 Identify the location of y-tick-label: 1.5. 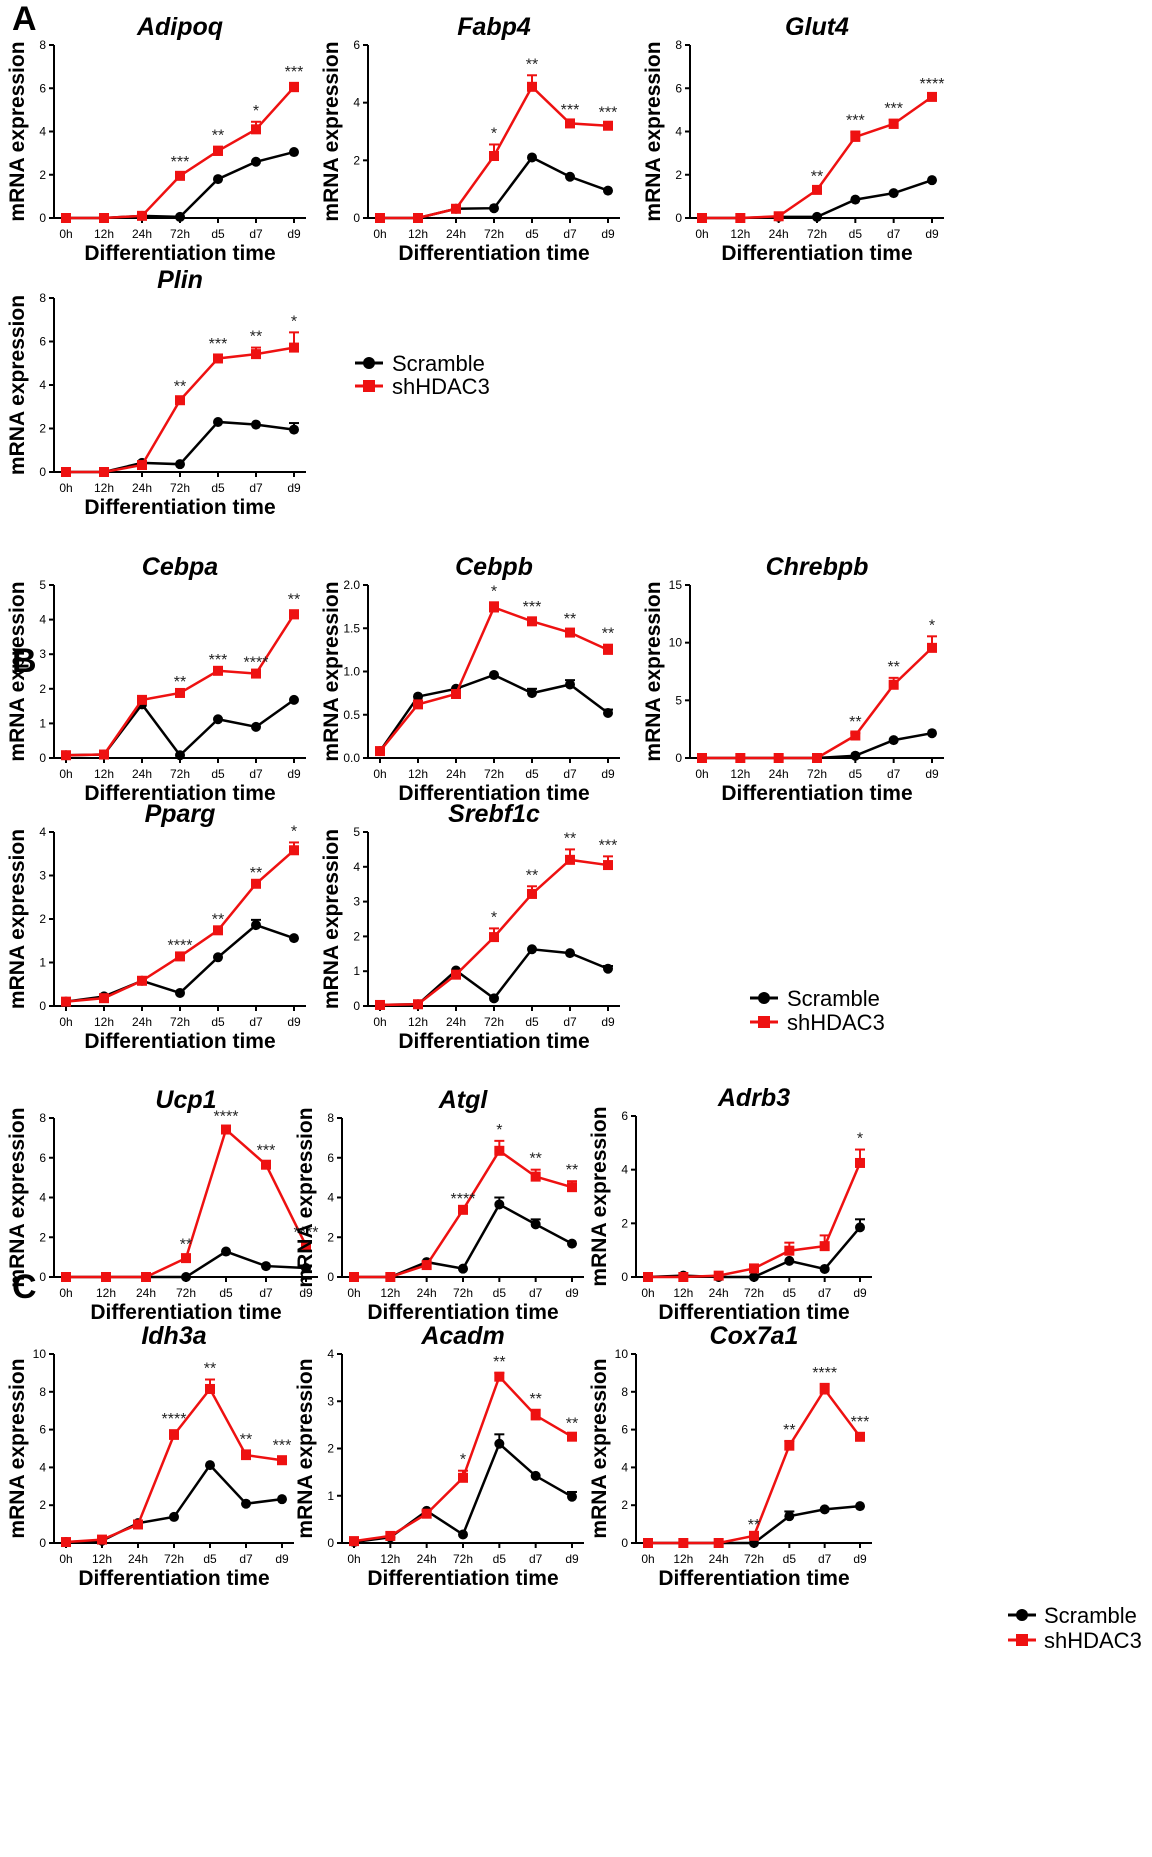
(351, 628).